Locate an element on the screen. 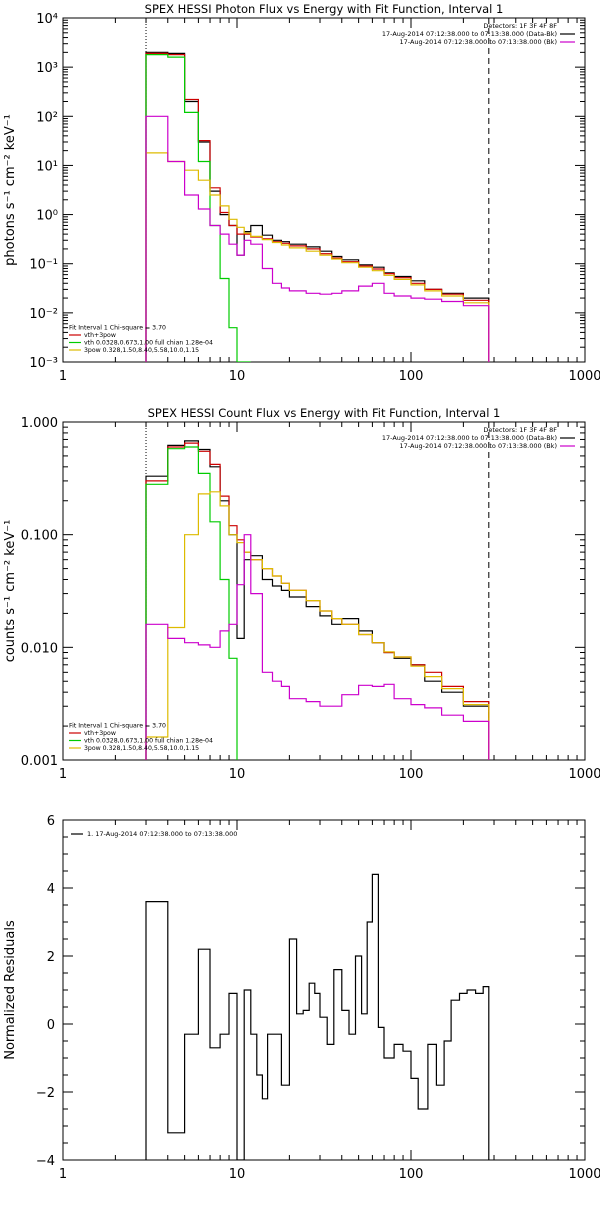 This screenshot has width=600, height=1205. y-tick-label: 0.001 is located at coordinates (39, 761).